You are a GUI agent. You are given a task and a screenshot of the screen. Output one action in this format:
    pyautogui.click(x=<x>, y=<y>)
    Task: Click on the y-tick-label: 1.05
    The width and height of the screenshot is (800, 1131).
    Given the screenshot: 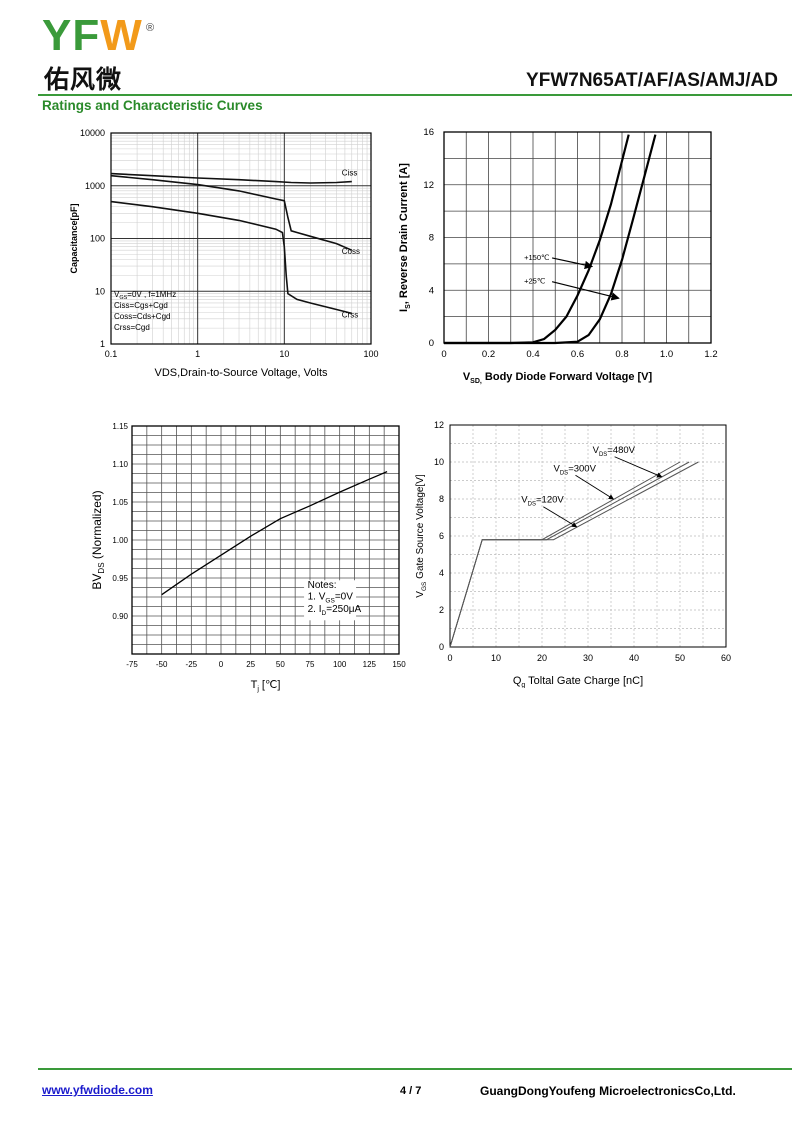 What is the action you would take?
    pyautogui.click(x=120, y=502)
    